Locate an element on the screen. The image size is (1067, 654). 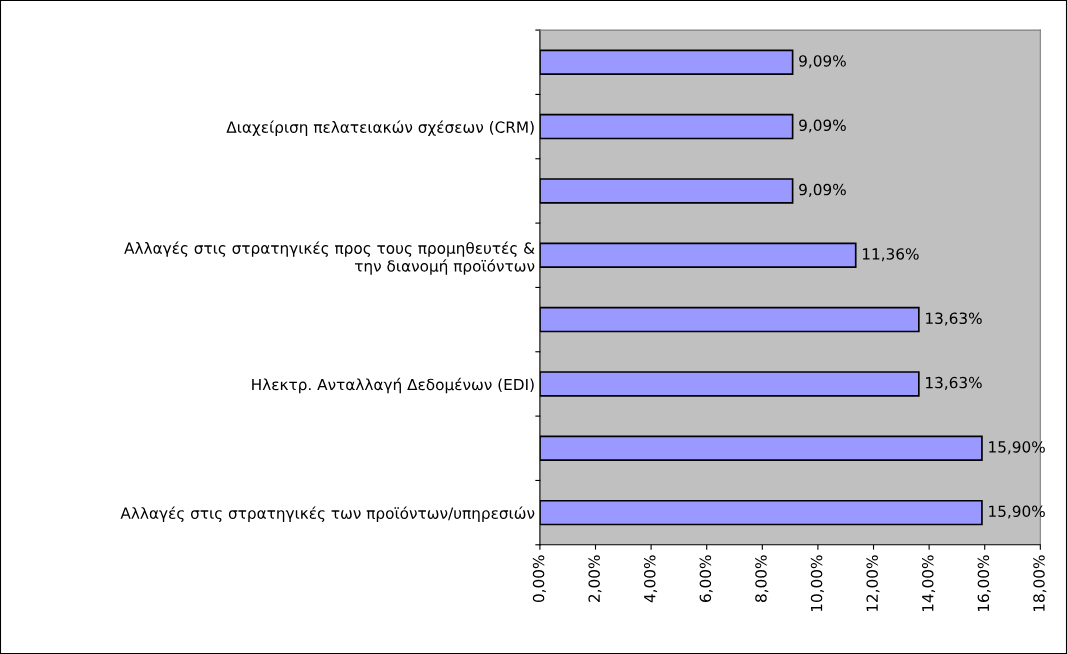
x-tick-label: 16,00% is located at coordinates (984, 583).